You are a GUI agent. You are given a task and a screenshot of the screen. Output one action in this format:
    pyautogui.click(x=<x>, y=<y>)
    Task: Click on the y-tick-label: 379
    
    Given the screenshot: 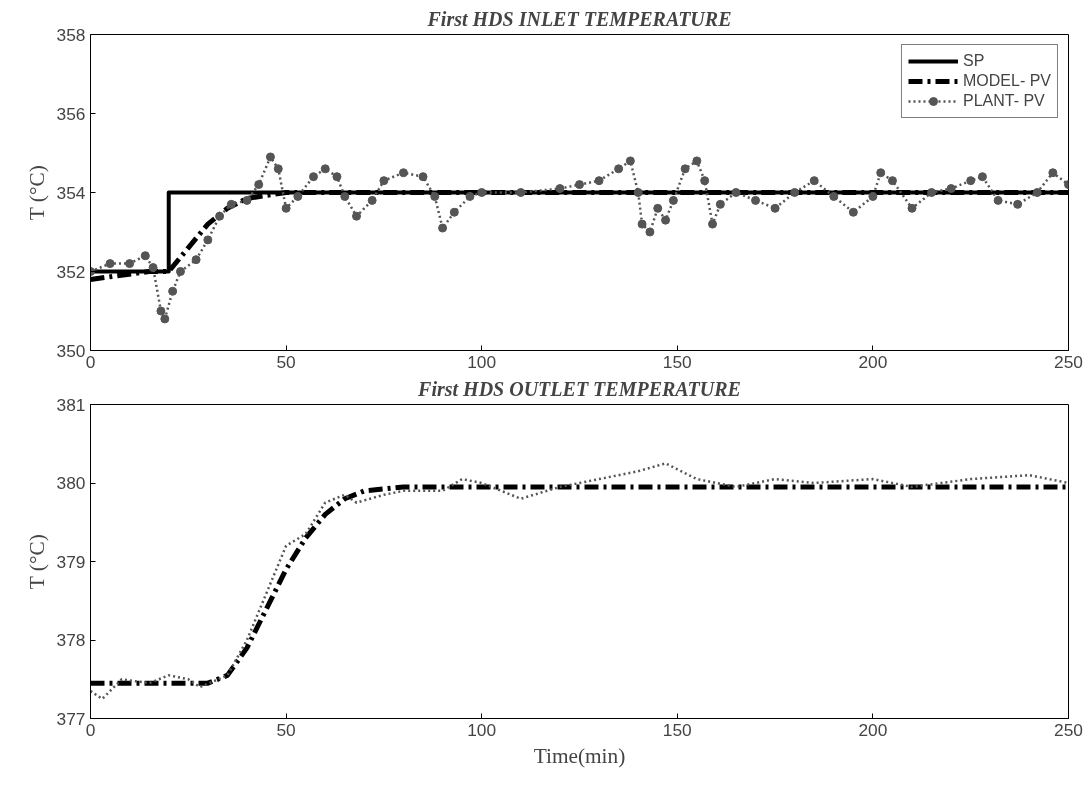 What is the action you would take?
    pyautogui.click(x=71, y=561)
    